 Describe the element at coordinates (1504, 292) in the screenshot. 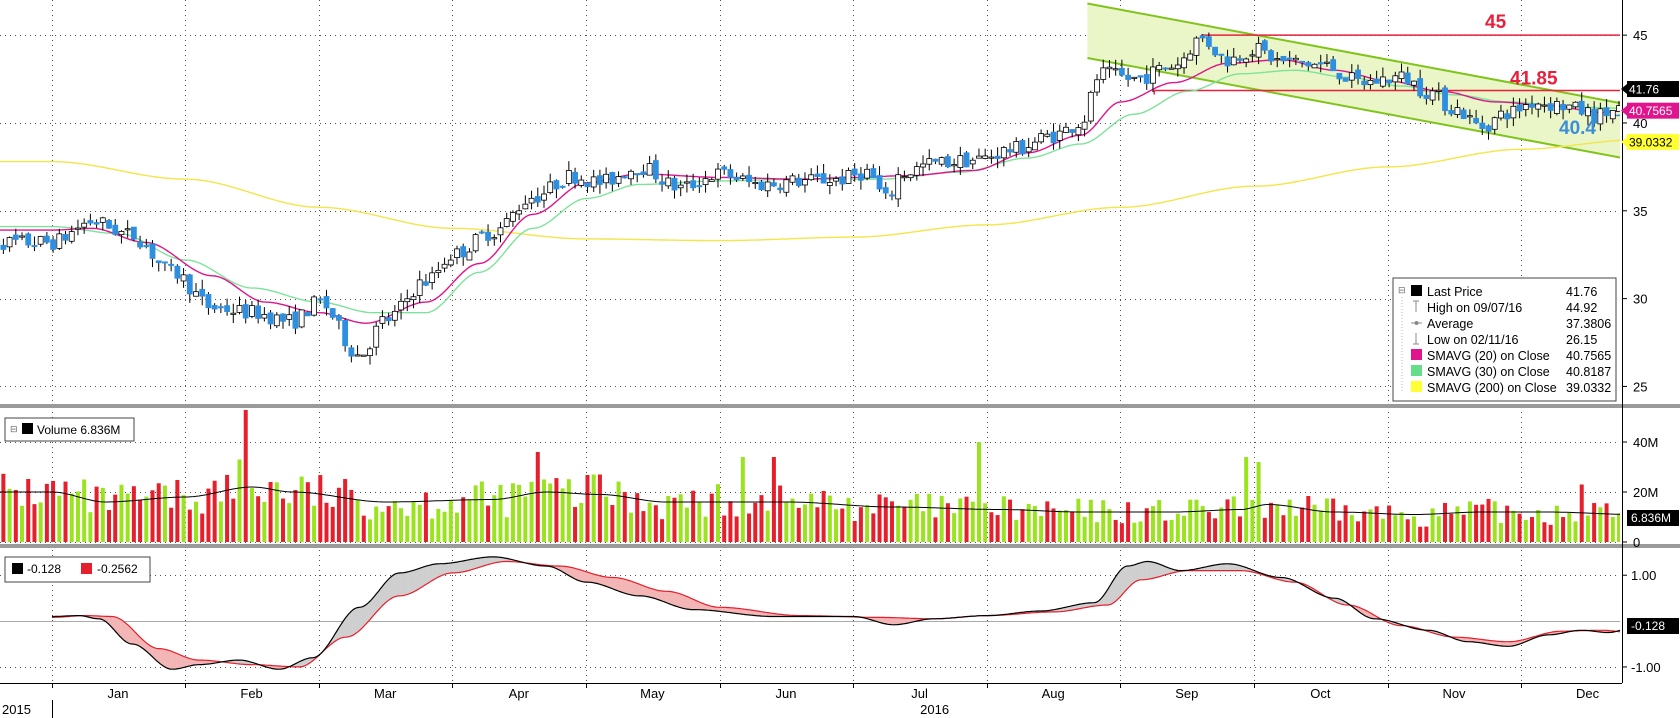

I see `legend-item: Last Price 41.76` at that location.